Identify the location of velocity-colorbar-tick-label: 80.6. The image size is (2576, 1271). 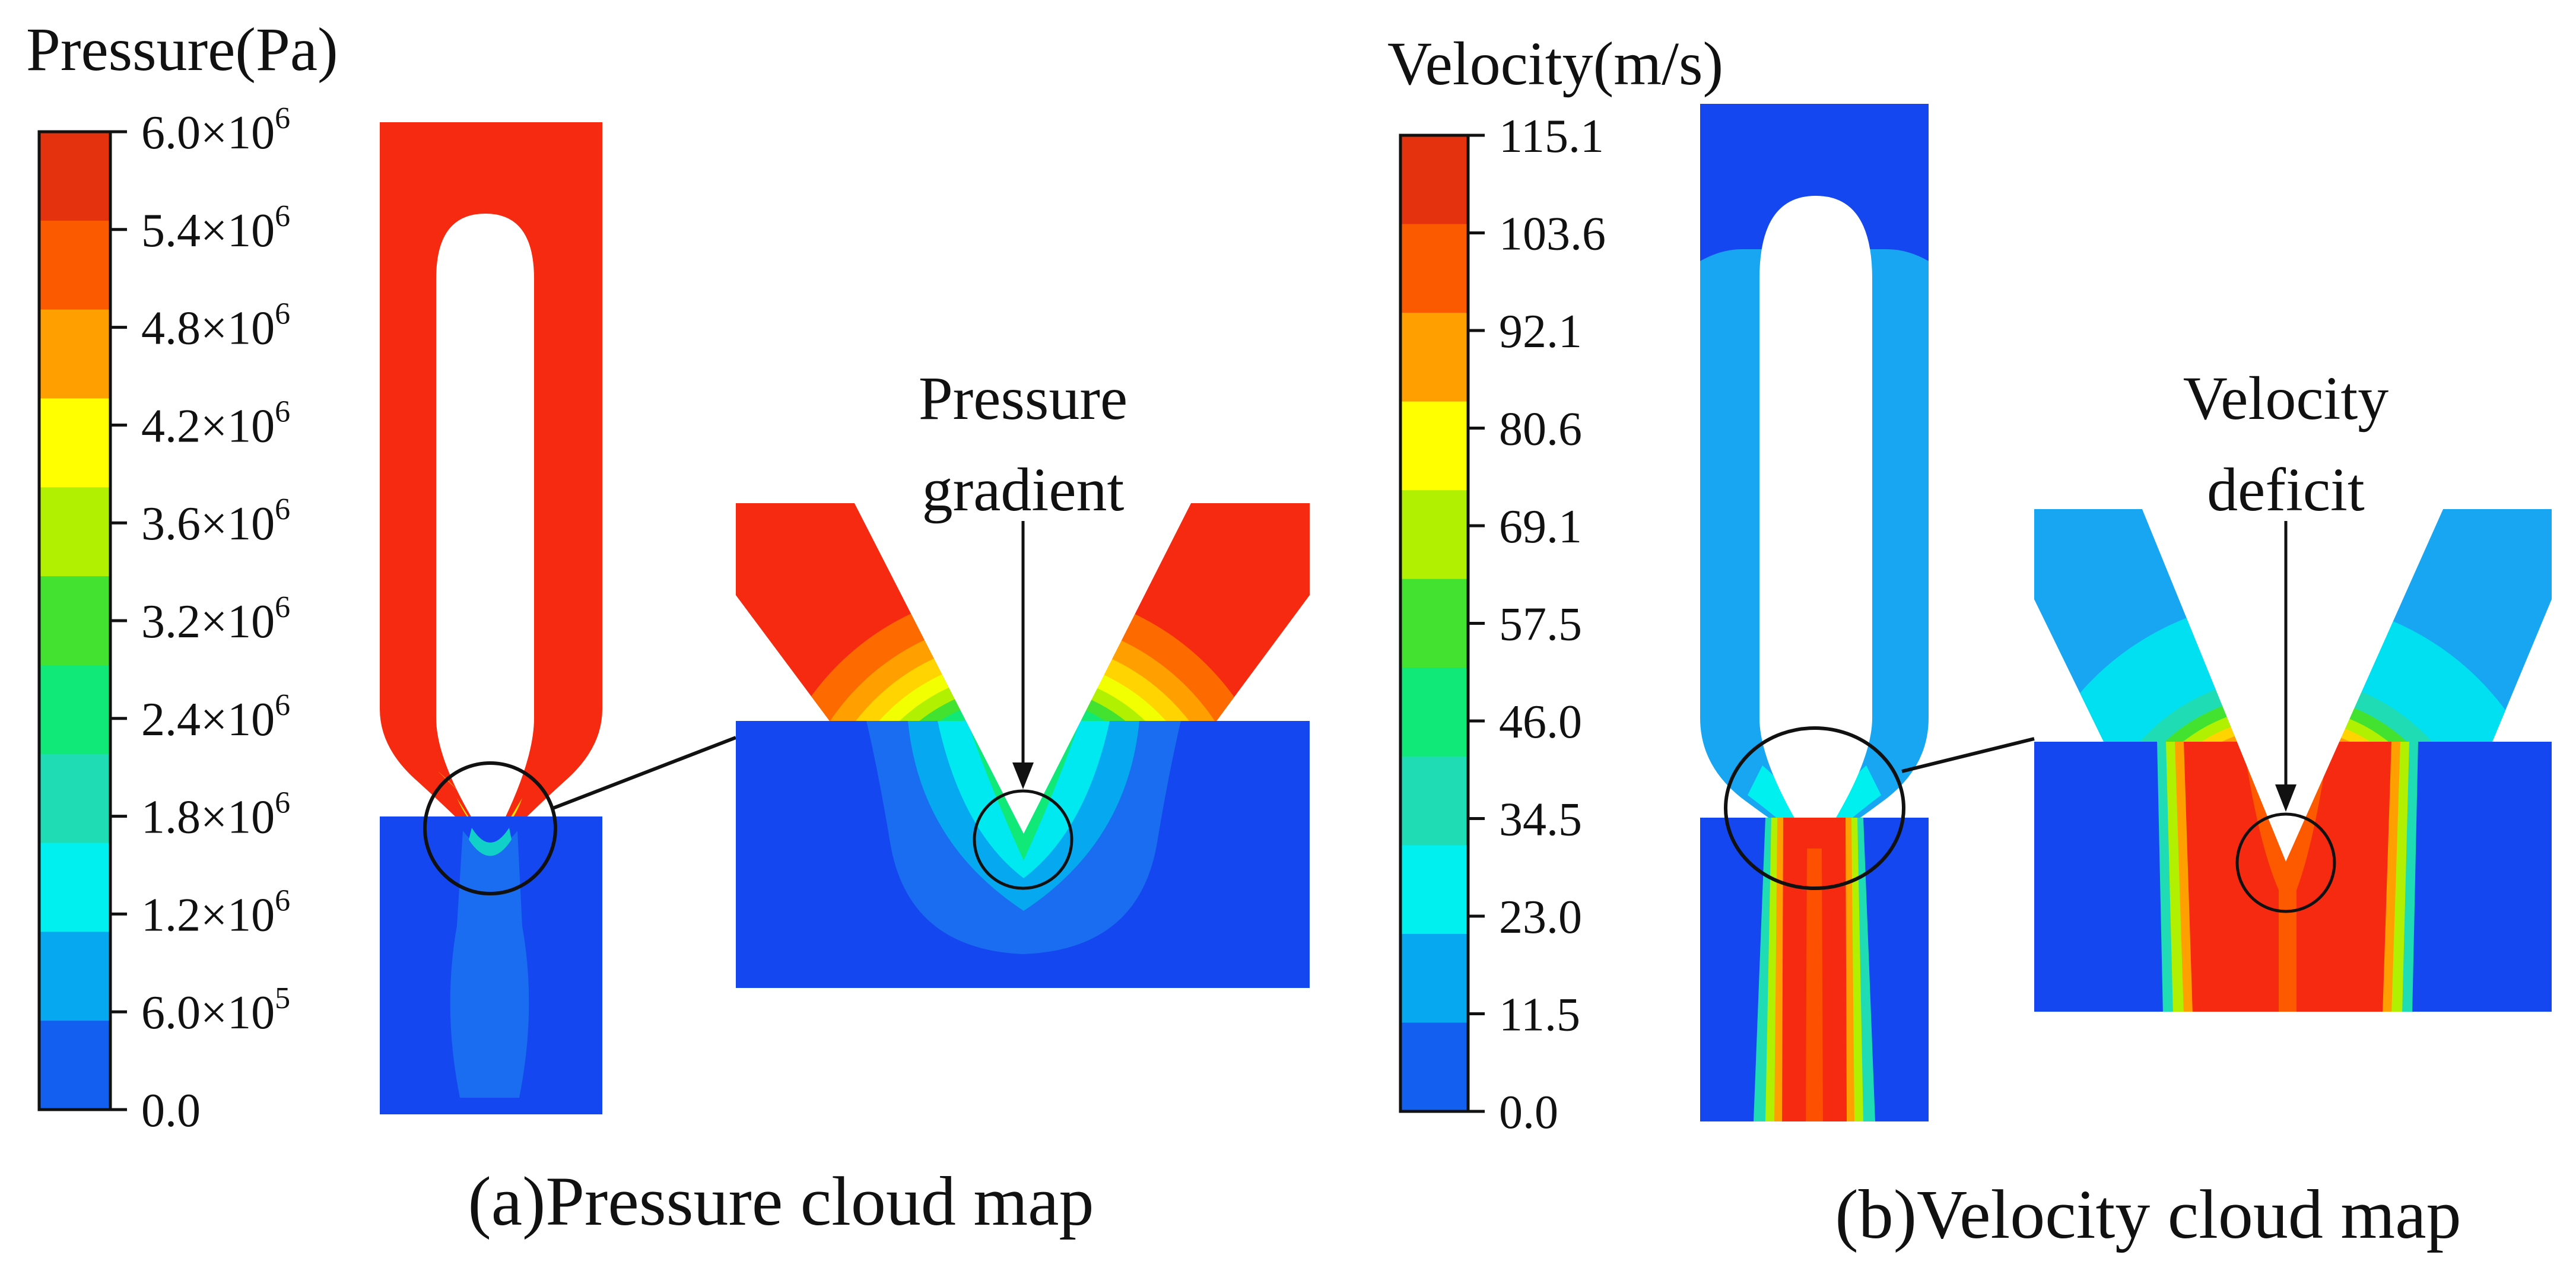
(1541, 429).